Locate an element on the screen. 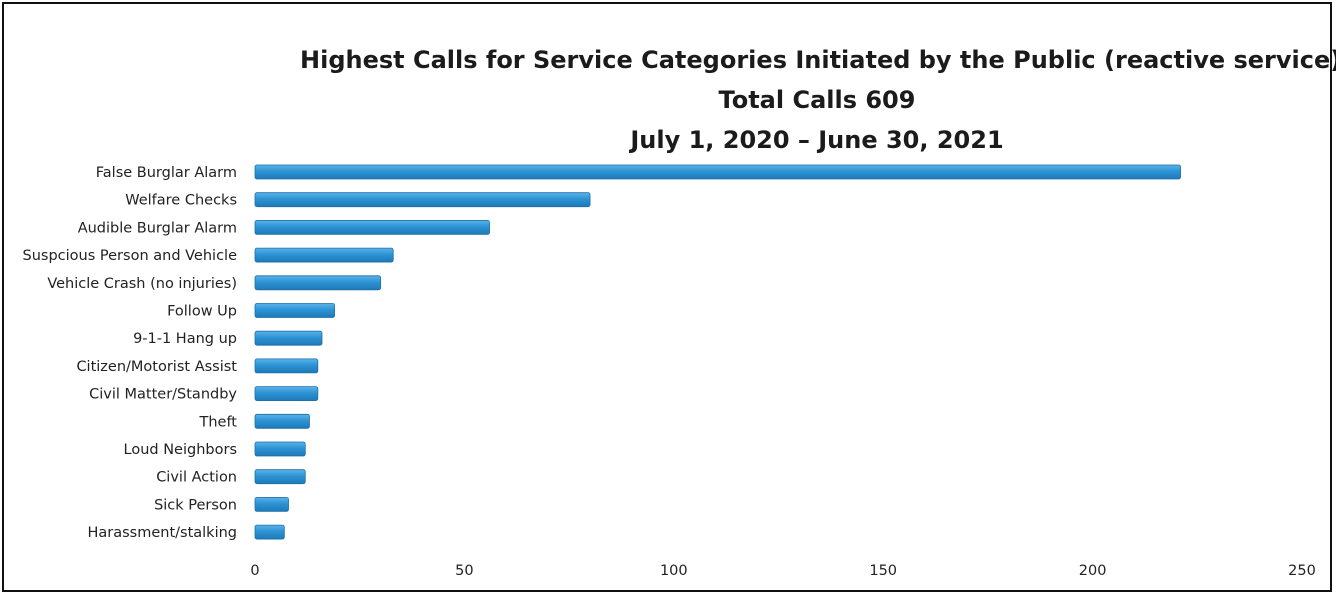 This screenshot has height=596, width=1336. category-label: 9-1-1 Hang up is located at coordinates (185, 339).